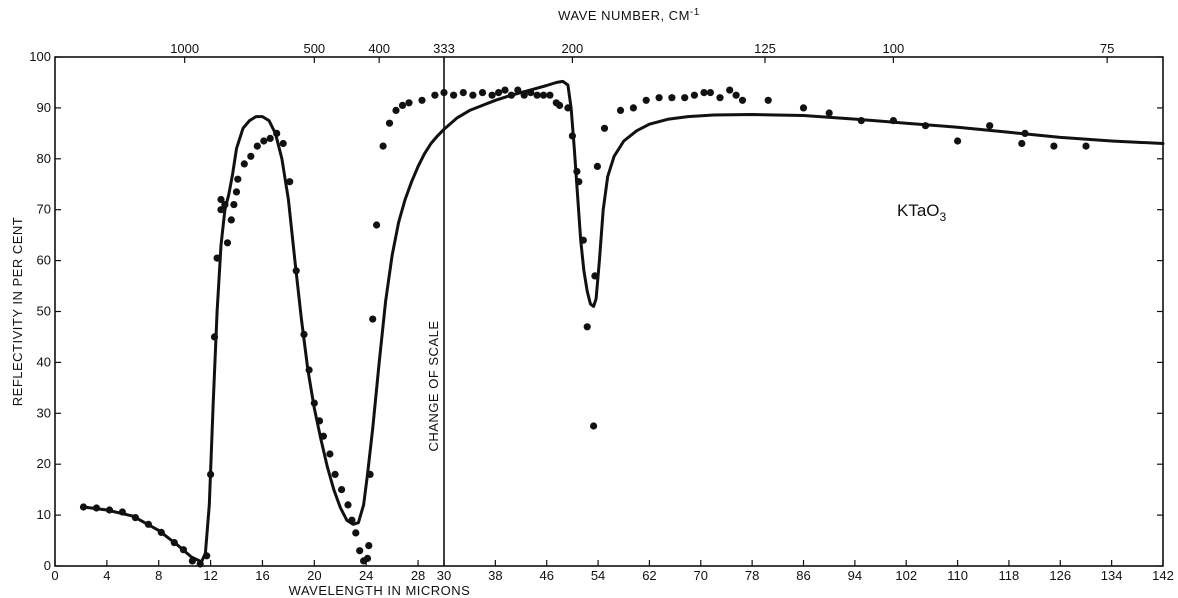  I want to click on x-tick-label-left: 24, so click(366, 575).